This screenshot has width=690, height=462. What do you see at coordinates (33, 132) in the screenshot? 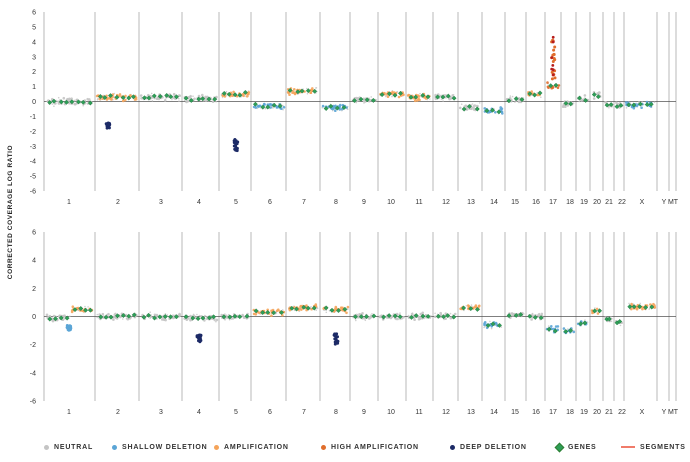
I see `y-tick-label: -2` at bounding box center [33, 132].